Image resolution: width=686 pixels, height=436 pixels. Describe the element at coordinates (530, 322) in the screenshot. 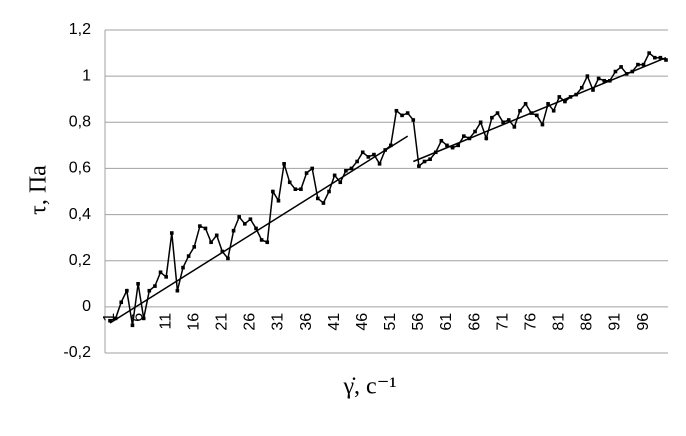

I see `x-tick-label: 76` at that location.